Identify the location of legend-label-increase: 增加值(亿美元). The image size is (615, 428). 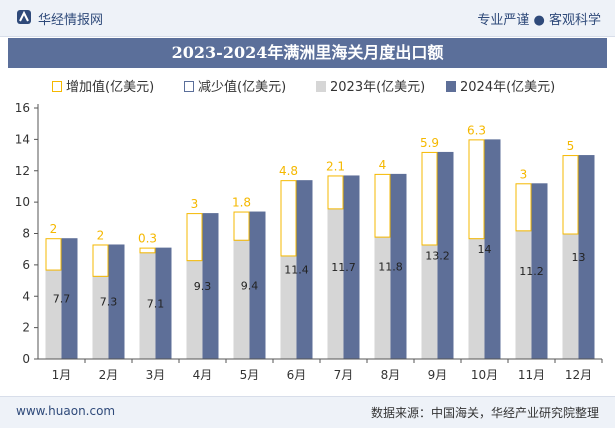
(110, 87).